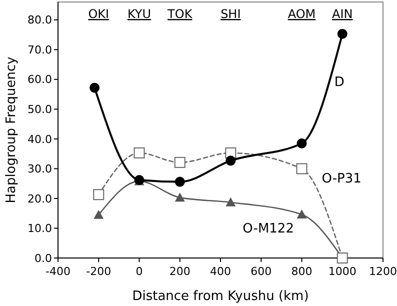  Describe the element at coordinates (11, 130) in the screenshot. I see `y-axis-title: Haplogroup Frequency` at that location.